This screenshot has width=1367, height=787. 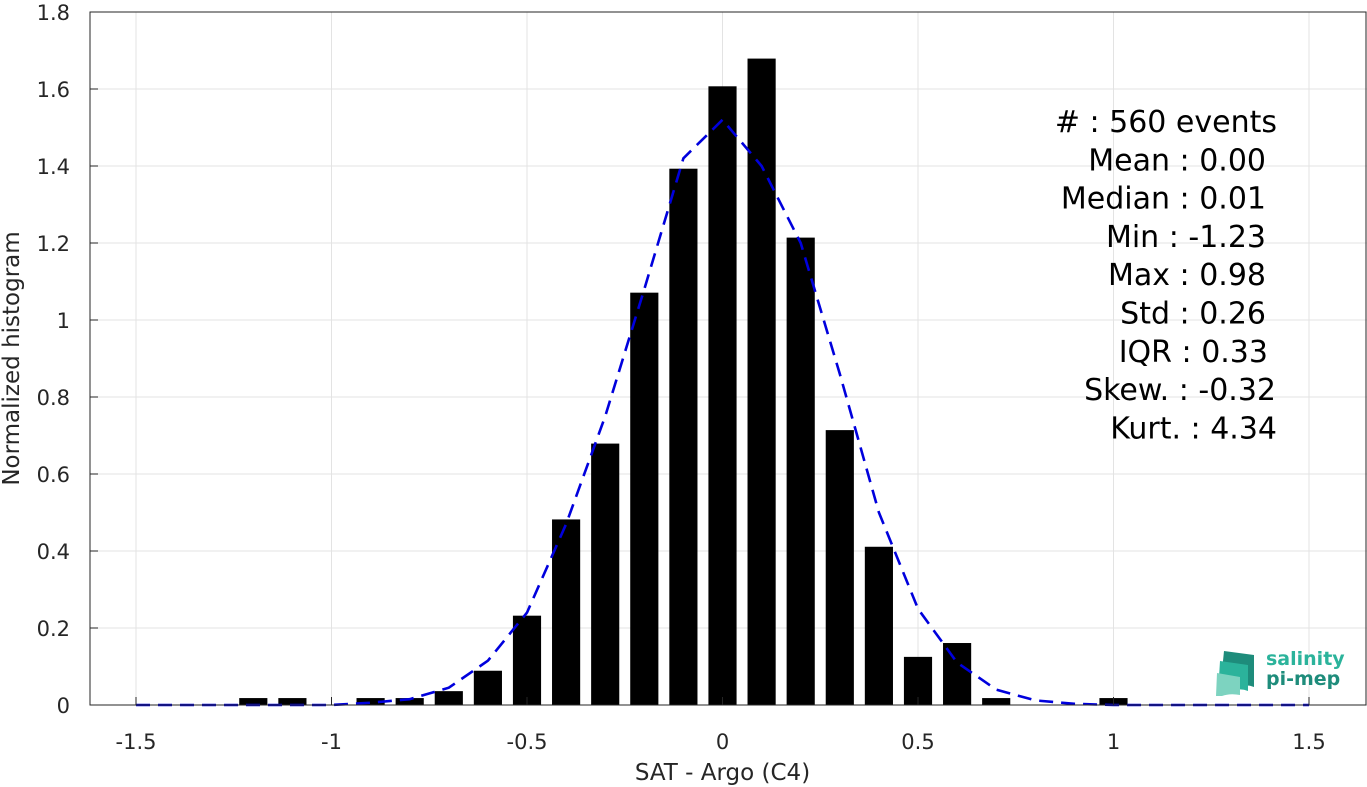 I want to click on x-tick-label: -0.5, so click(x=527, y=742).